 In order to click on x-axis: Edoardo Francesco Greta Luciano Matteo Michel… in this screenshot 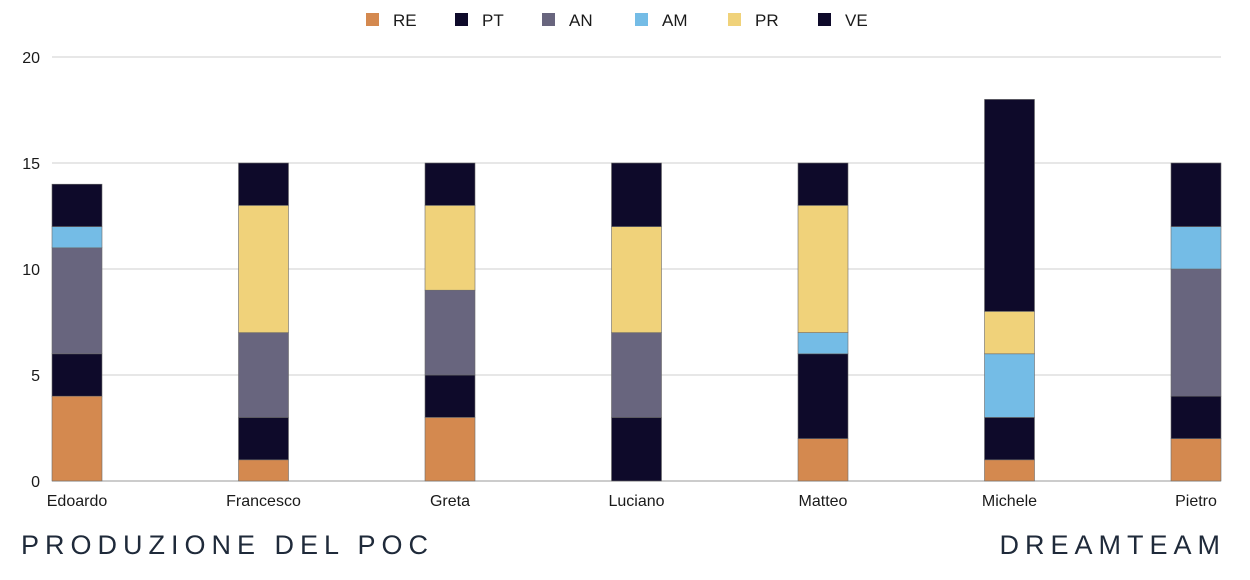, I will do `click(632, 501)`.